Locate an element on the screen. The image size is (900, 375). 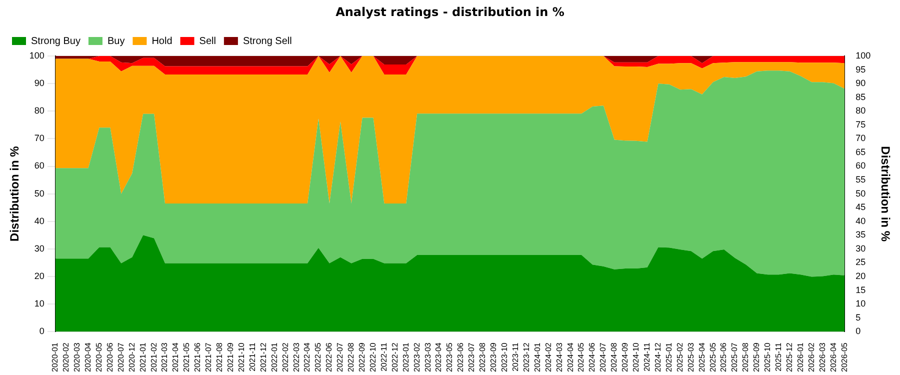
x-tick-label: 2024-05 is located at coordinates (581, 357).